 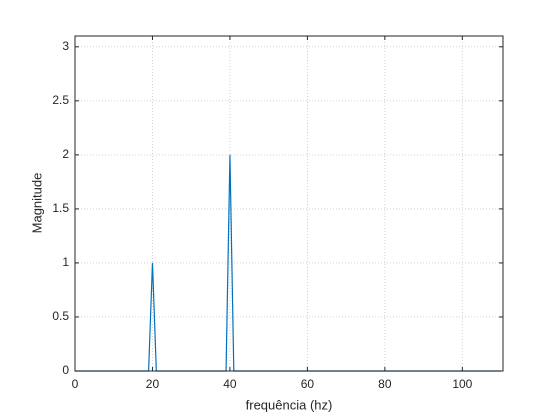 I want to click on x-tick-label: 60, so click(x=308, y=384).